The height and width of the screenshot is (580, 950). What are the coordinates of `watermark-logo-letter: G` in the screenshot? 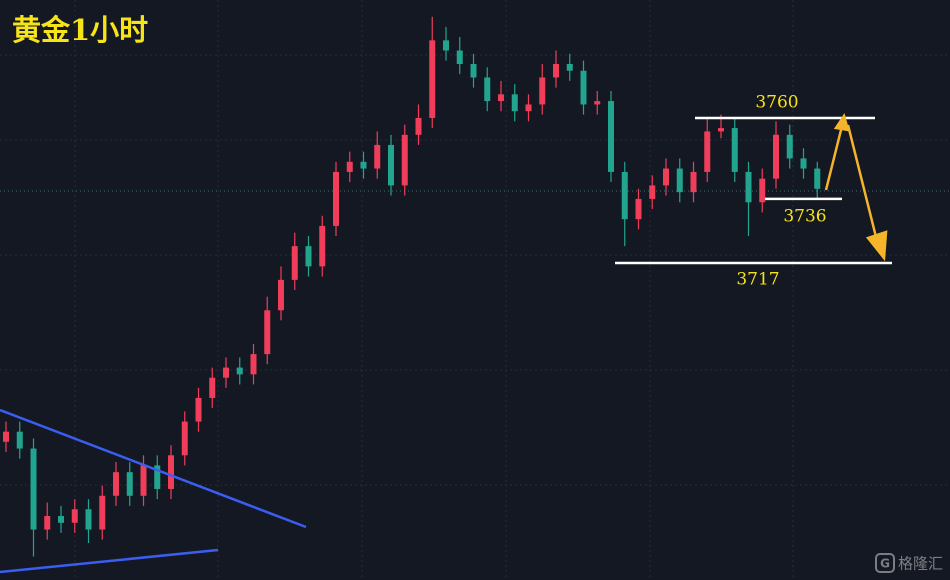 It's located at (885, 564).